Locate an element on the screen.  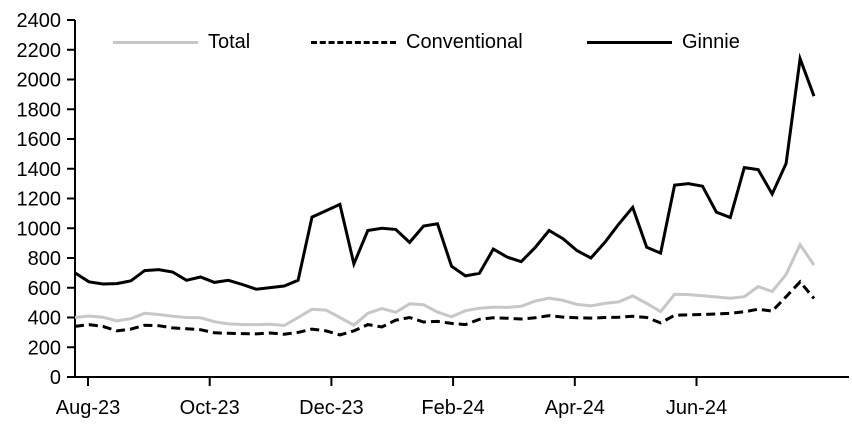
y-tick-label: 800 is located at coordinates (44, 259).